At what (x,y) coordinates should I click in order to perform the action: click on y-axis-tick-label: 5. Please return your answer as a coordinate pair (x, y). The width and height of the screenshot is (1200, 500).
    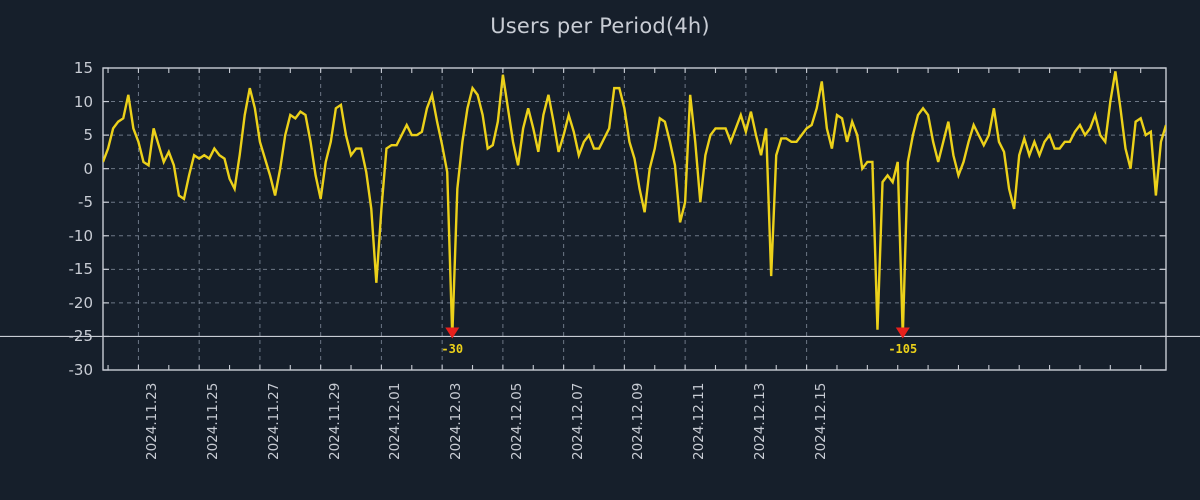
    Looking at the image, I should click on (88, 135).